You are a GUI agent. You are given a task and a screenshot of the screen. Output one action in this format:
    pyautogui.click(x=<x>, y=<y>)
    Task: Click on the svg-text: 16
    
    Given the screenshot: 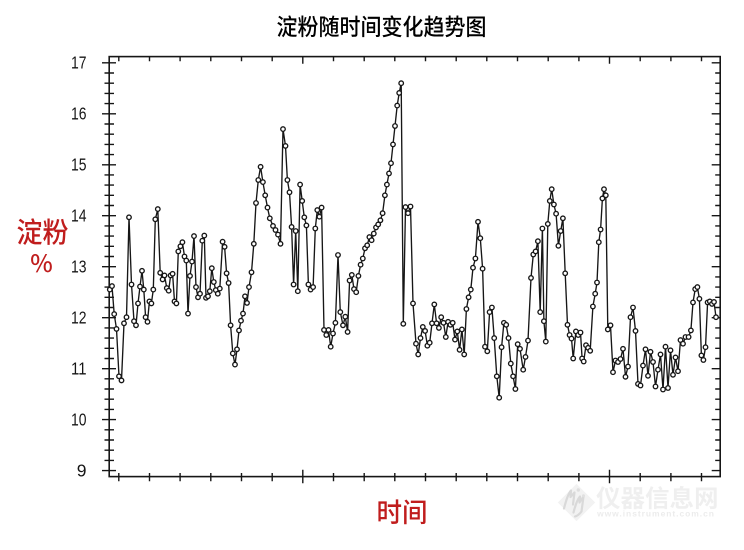 What is the action you would take?
    pyautogui.click(x=79, y=114)
    